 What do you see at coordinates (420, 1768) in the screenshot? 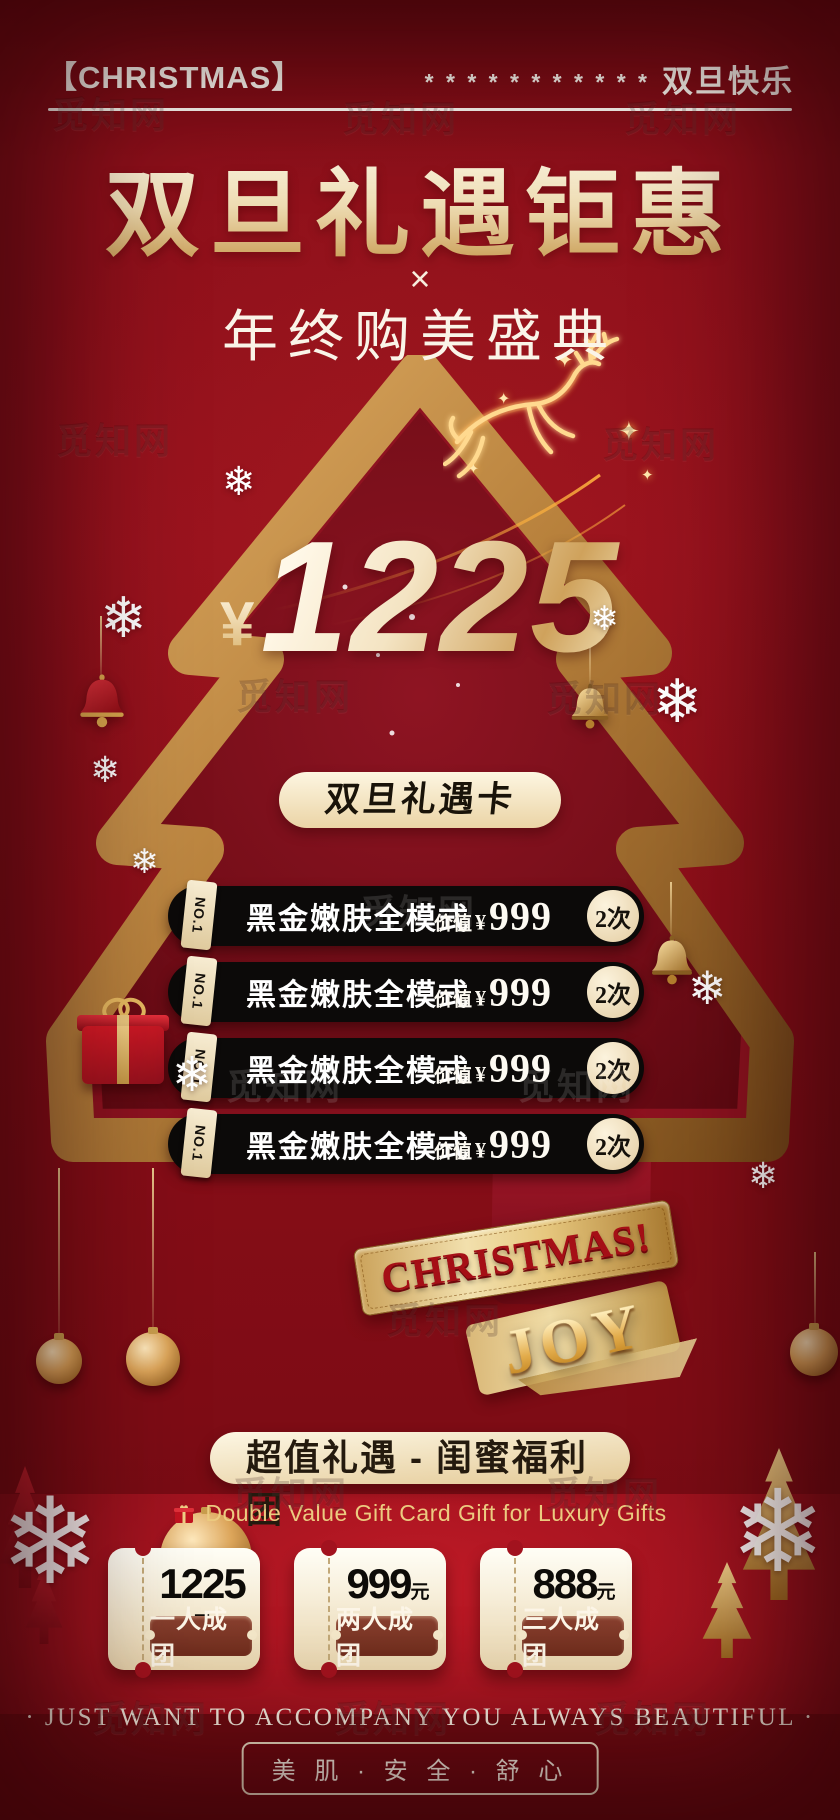
I see `footer-tagline-box: 美 肌 · 安 全 · 舒 心` at bounding box center [420, 1768].